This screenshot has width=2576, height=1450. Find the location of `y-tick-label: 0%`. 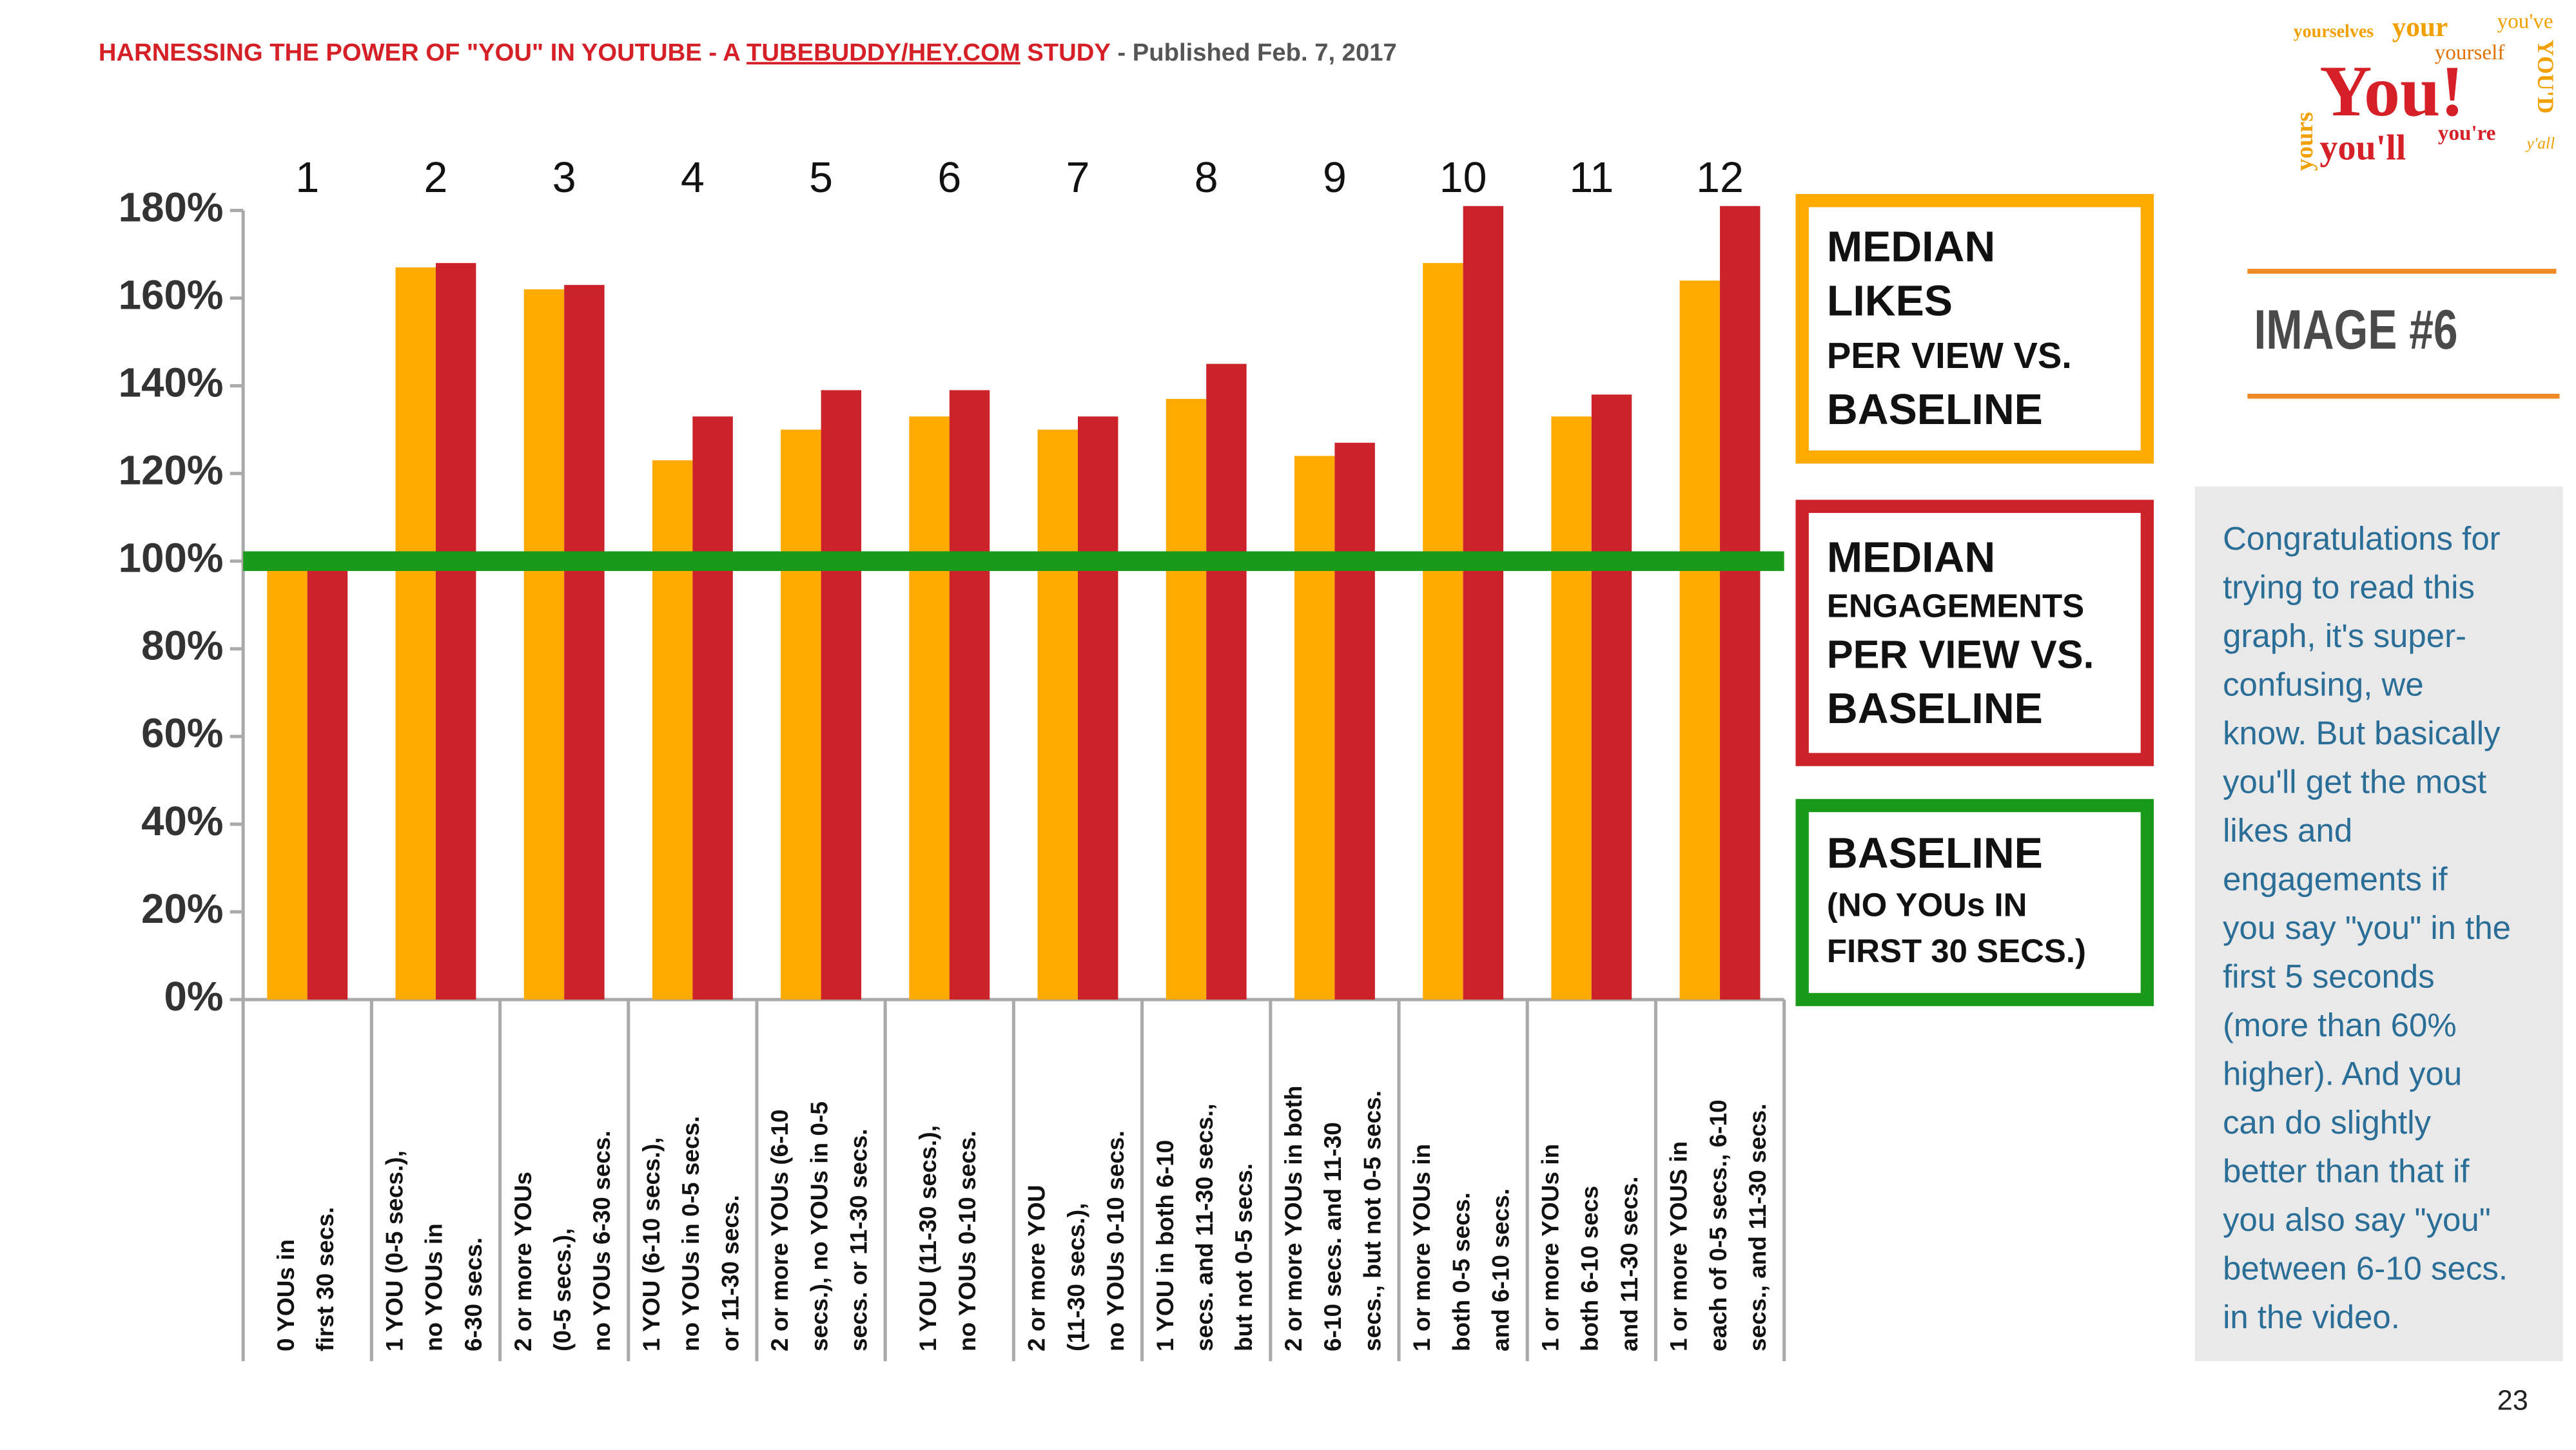

y-tick-label: 0% is located at coordinates (194, 996).